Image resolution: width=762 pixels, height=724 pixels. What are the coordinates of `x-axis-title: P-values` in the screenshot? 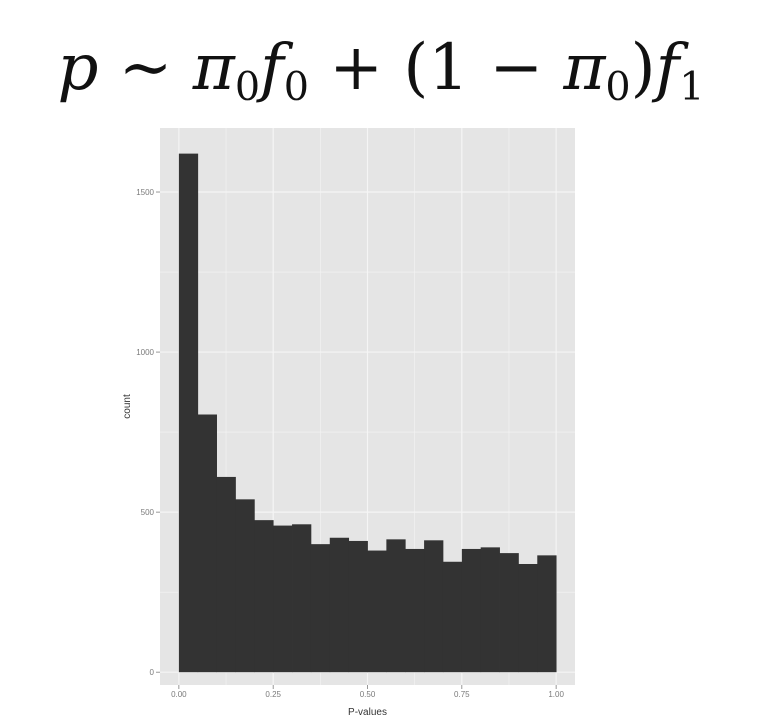 It's located at (367, 712).